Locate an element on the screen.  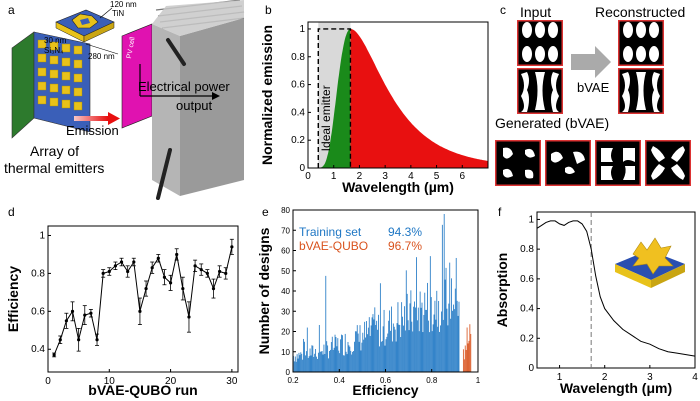
input-label: Input is located at coordinates (536, 12).